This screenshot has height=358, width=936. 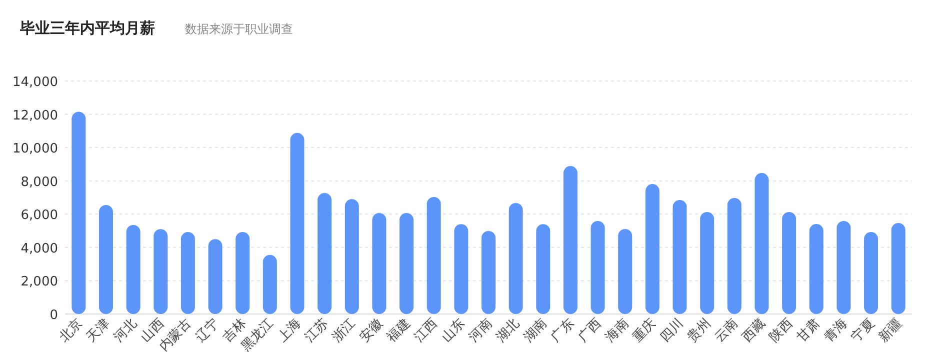 What do you see at coordinates (426, 331) in the screenshot?
I see `x-tick-label: 江西` at bounding box center [426, 331].